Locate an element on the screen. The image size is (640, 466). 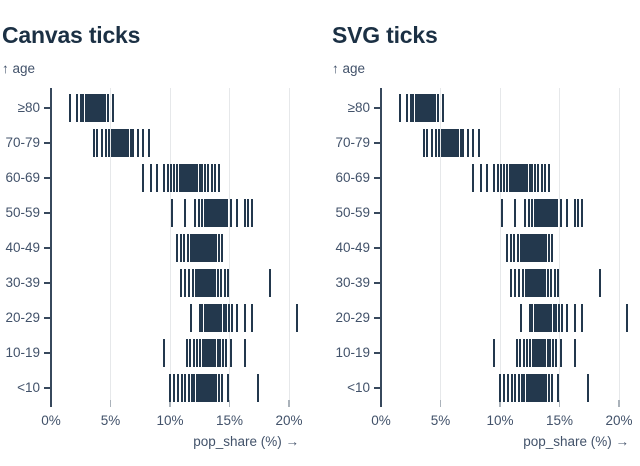
y-axis-label: ↑ age is located at coordinates (19, 68).